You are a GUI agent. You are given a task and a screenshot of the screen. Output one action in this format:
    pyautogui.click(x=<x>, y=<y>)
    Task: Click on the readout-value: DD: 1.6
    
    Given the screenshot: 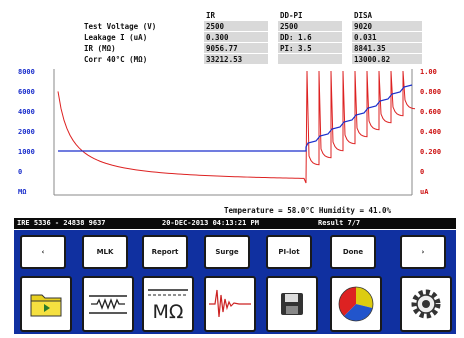 What is the action you would take?
    pyautogui.click(x=310, y=37)
    